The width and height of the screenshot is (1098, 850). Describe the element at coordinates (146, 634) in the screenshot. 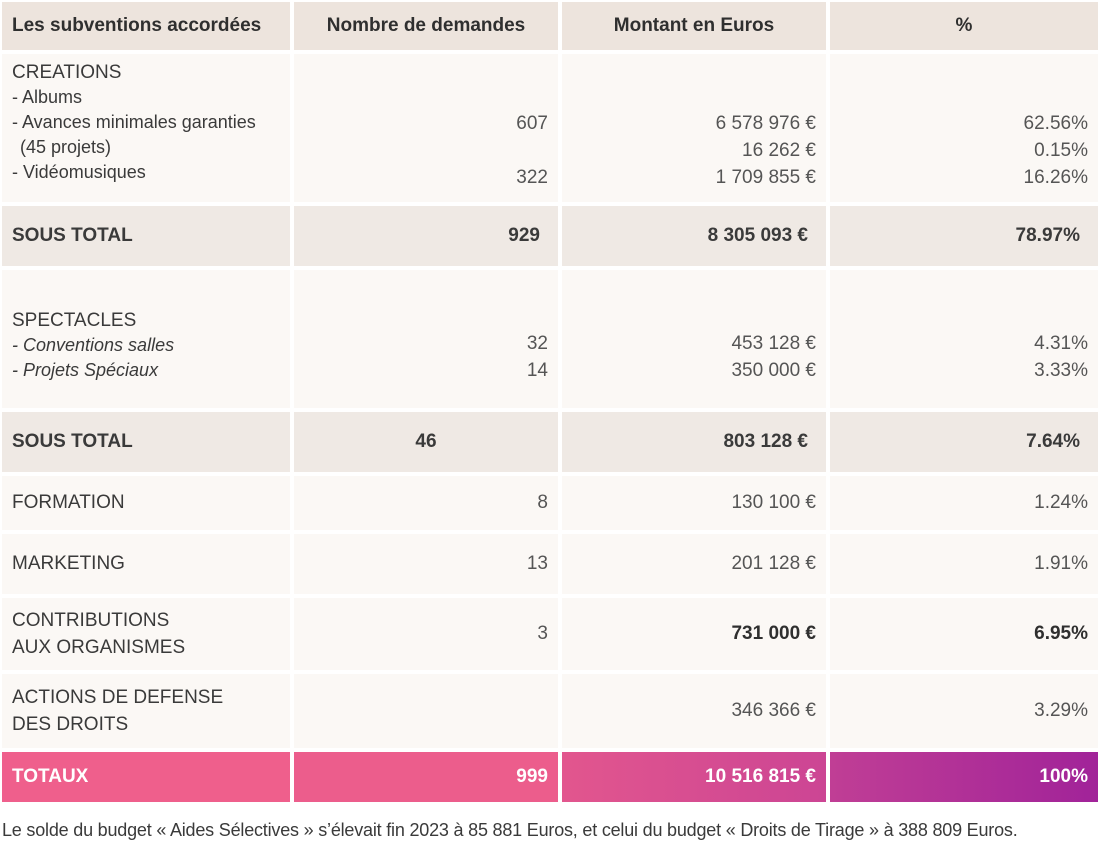

I see `contributions-label-cell: CONTRIBUTIONS AUX ORGANISMES` at that location.